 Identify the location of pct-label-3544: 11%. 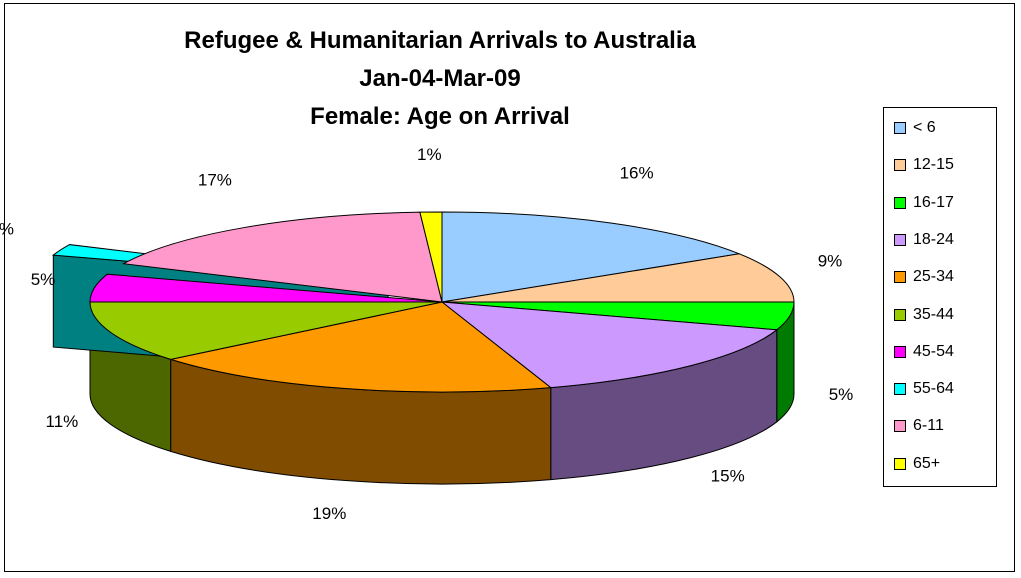
(62, 421).